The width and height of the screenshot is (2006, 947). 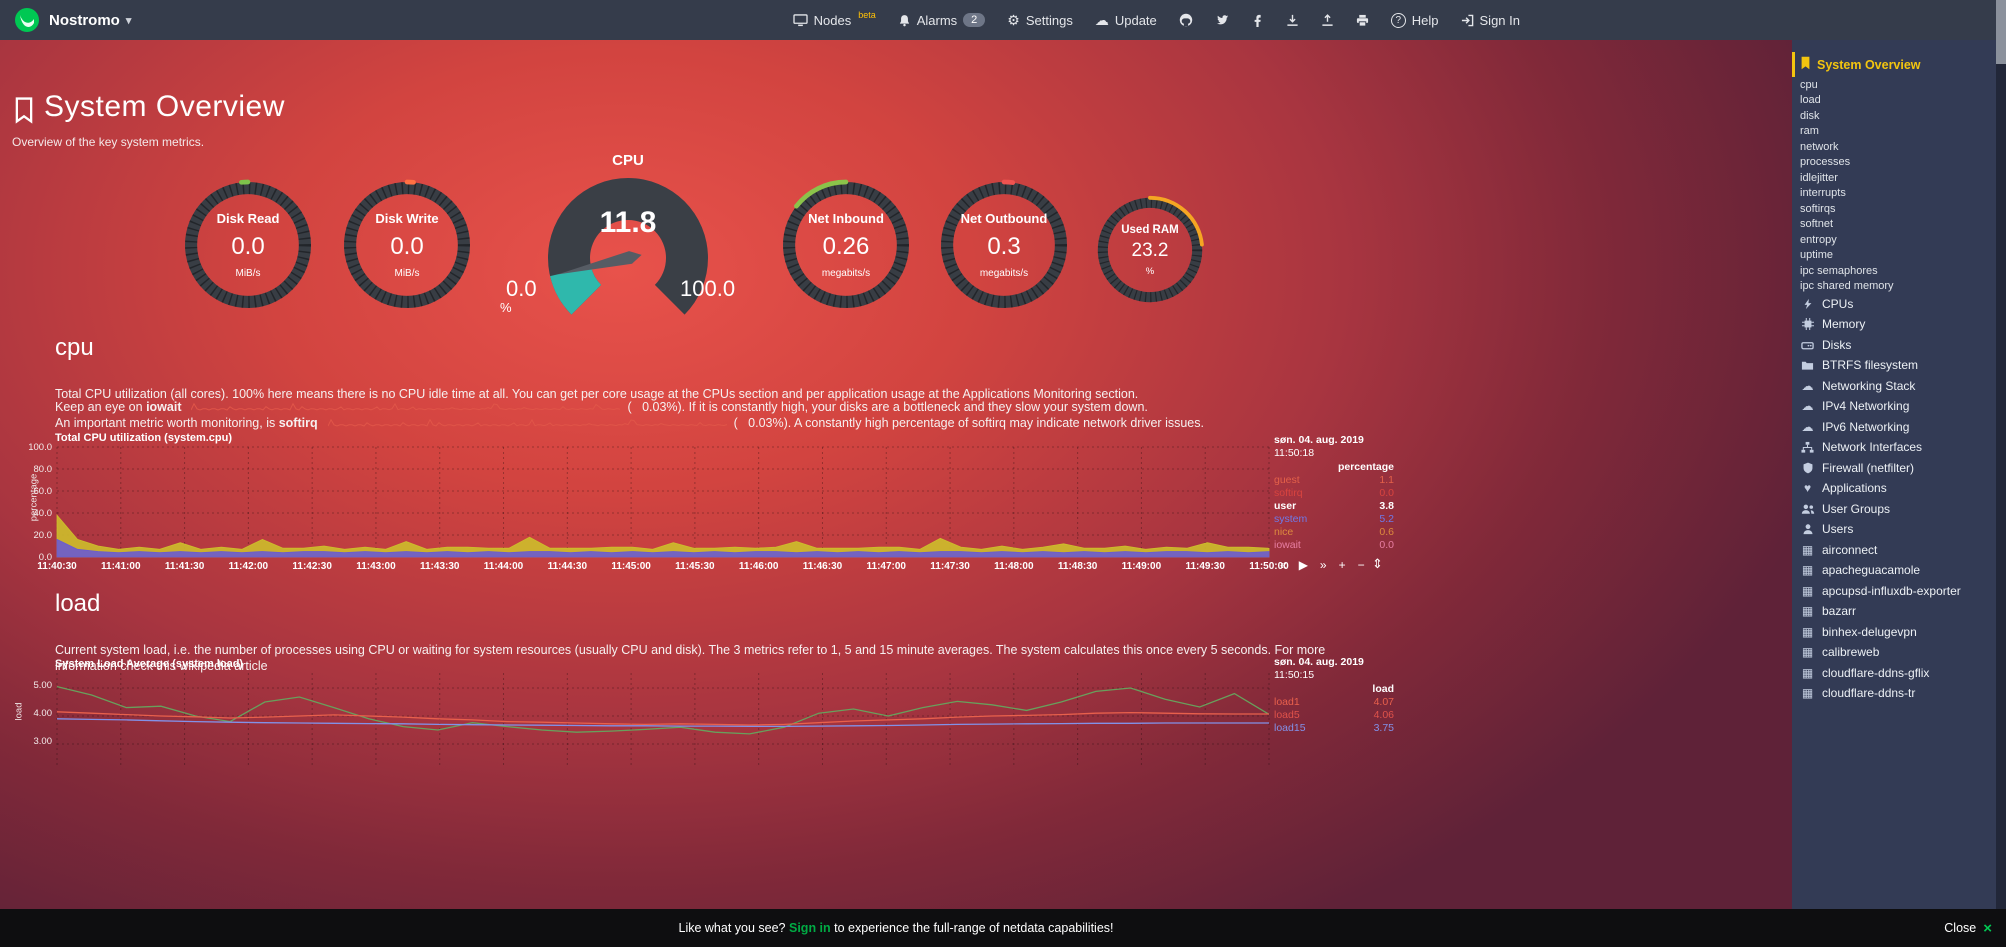 What do you see at coordinates (43, 513) in the screenshot?
I see `y-tick: 40.0` at bounding box center [43, 513].